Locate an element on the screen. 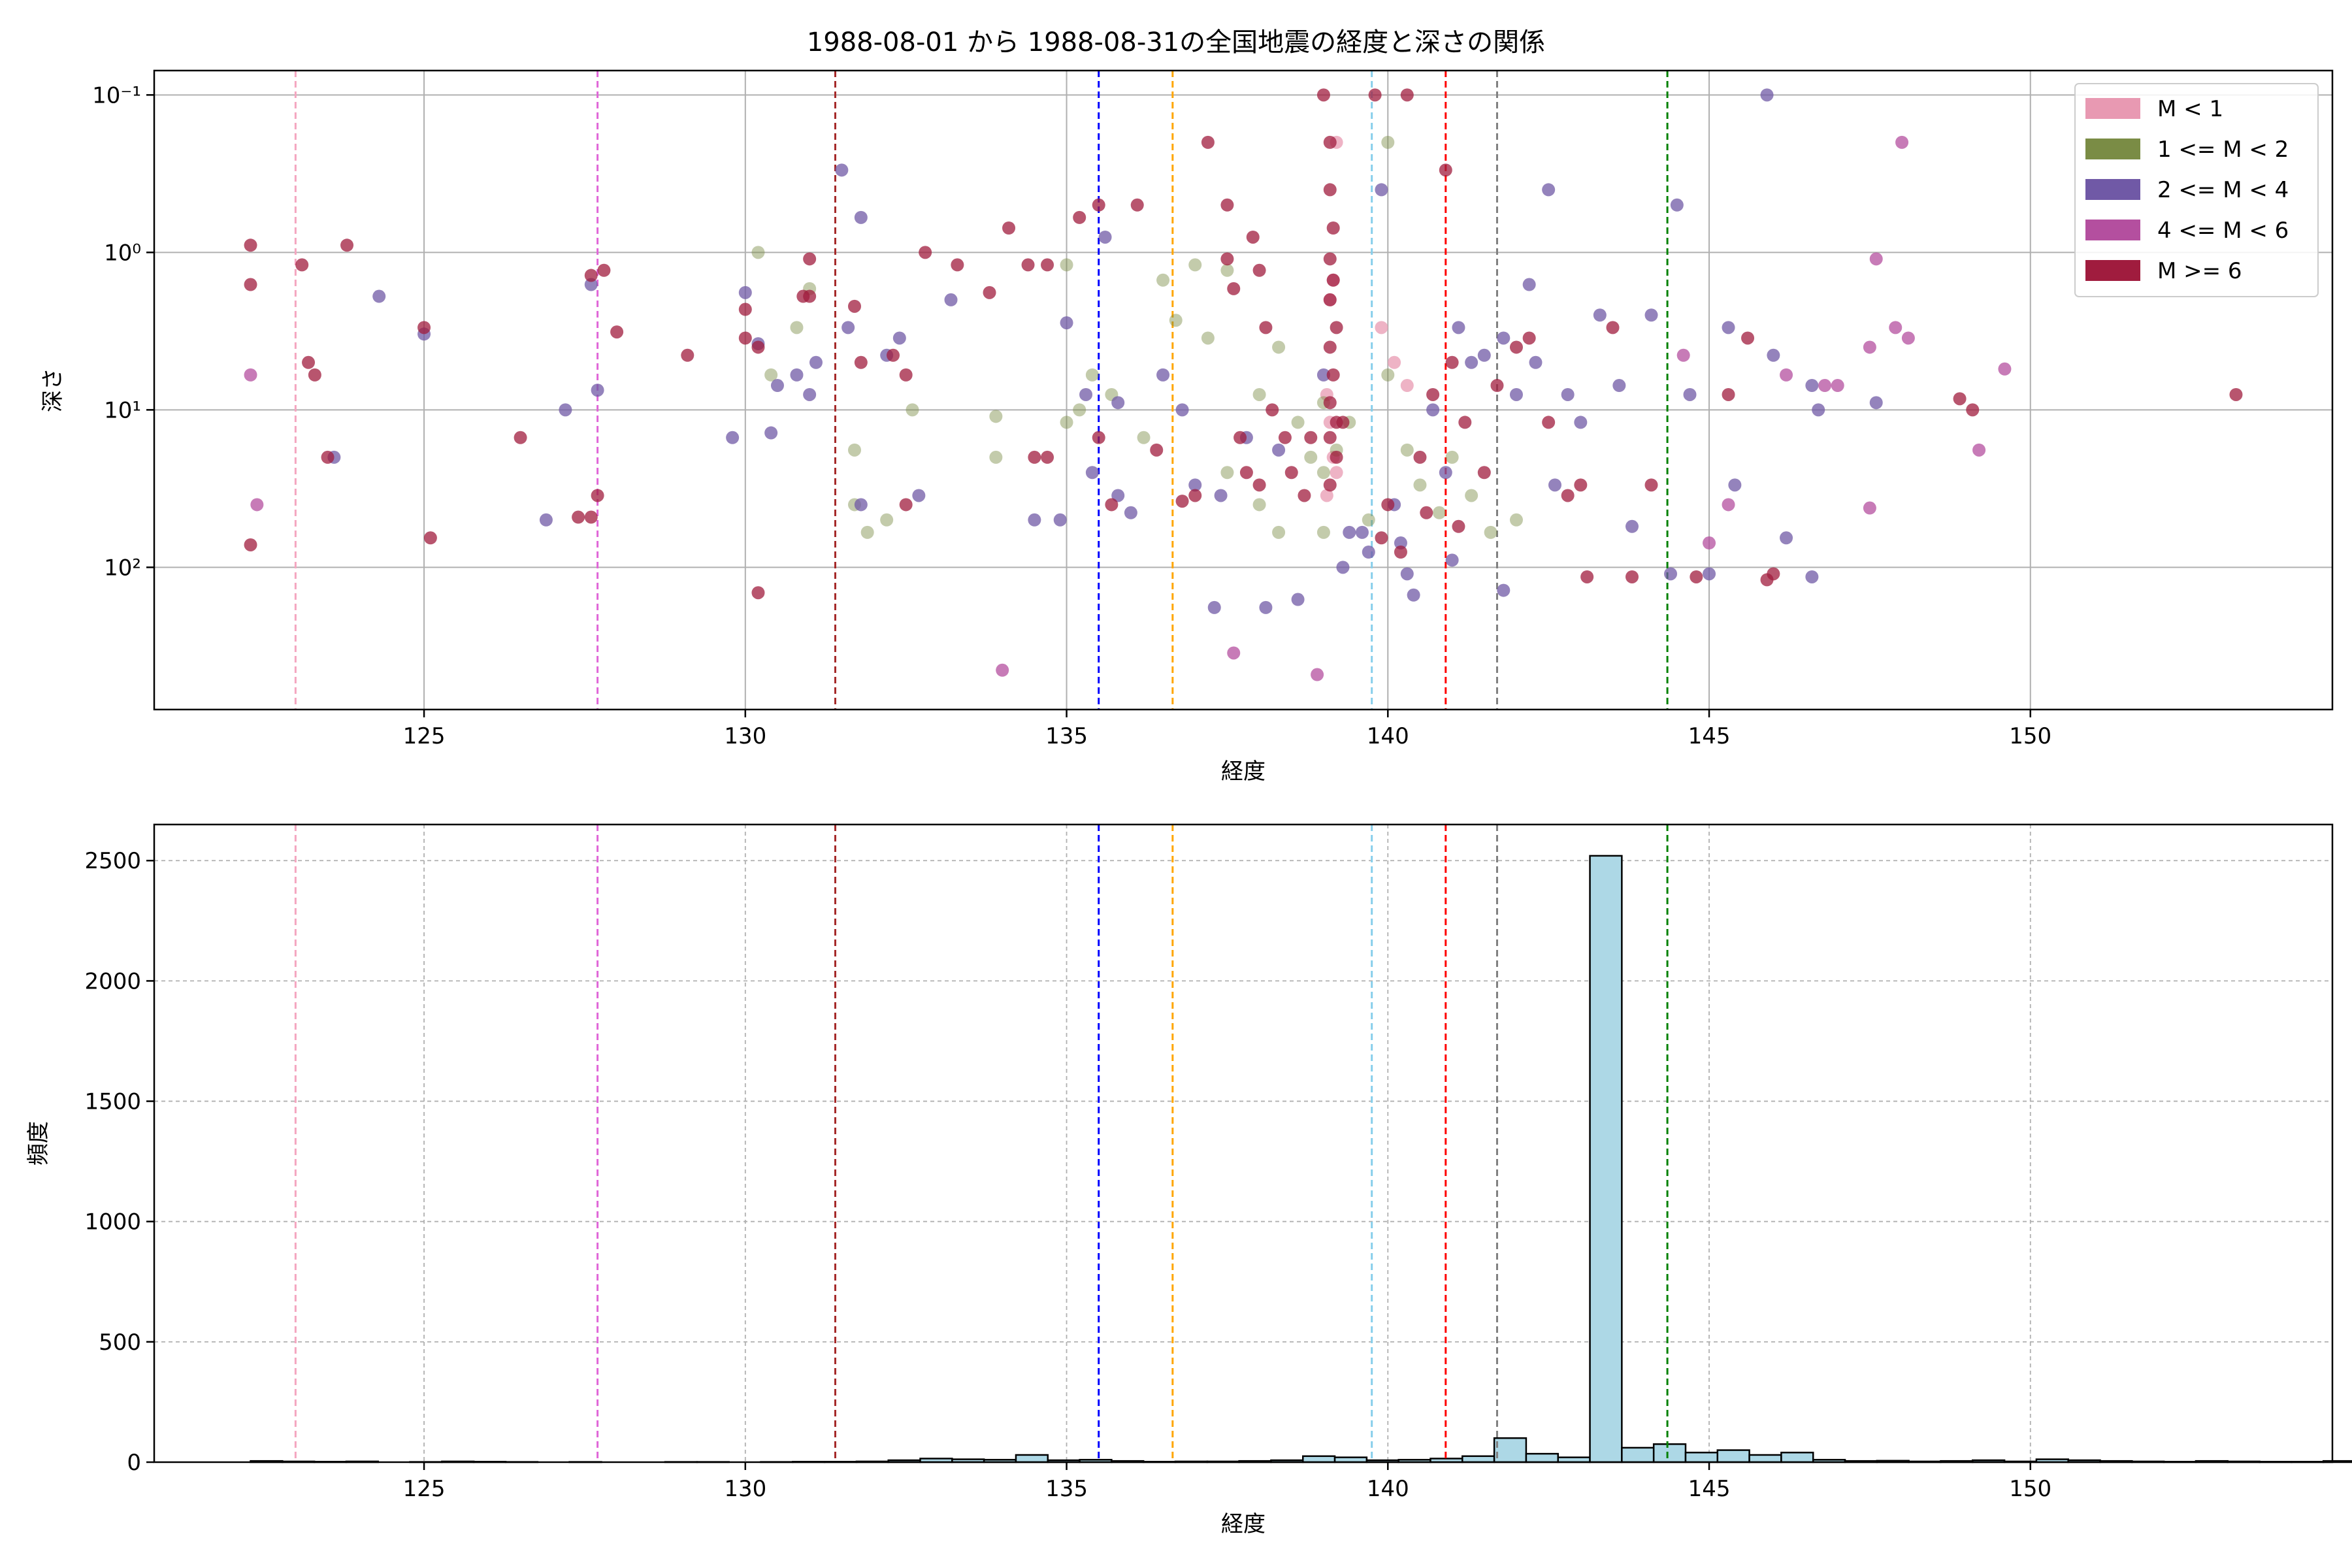 Image resolution: width=2352 pixels, height=1568 pixels. histogram-x-tick-label: 135 is located at coordinates (1066, 1489).